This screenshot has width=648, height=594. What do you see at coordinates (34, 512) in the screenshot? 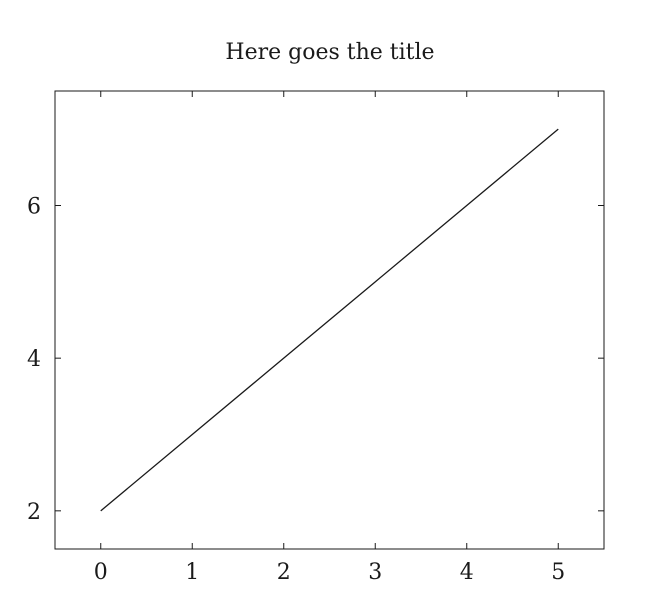
I see `y-tick-label: 2` at bounding box center [34, 512].